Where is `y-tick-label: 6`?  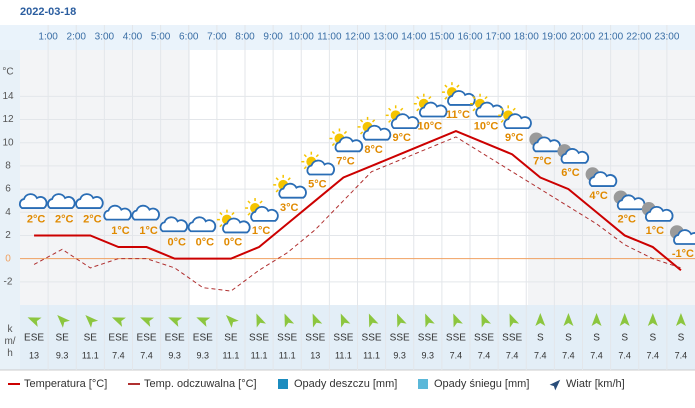
y-tick-label: 6 is located at coordinates (8, 189).